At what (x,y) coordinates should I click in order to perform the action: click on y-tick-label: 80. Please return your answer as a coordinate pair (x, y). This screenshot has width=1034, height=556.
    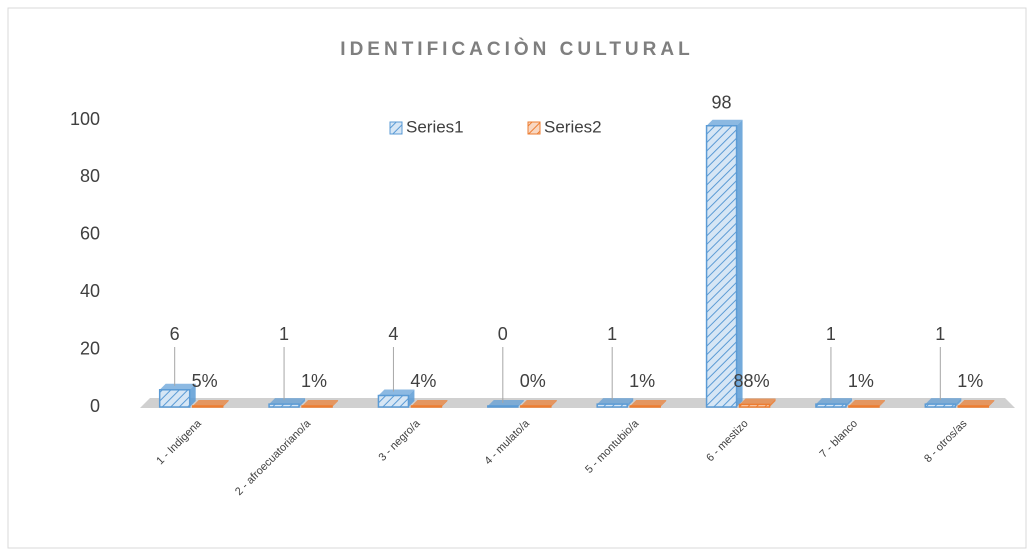
    Looking at the image, I should click on (90, 176).